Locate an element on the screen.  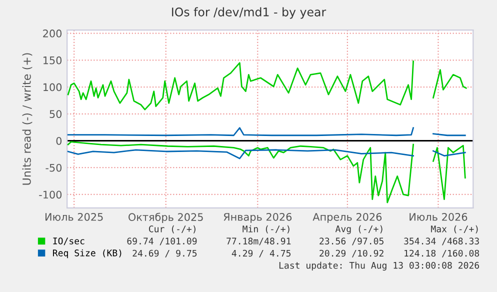
x-tick-label: Июль 2025 is located at coordinates (74, 216).